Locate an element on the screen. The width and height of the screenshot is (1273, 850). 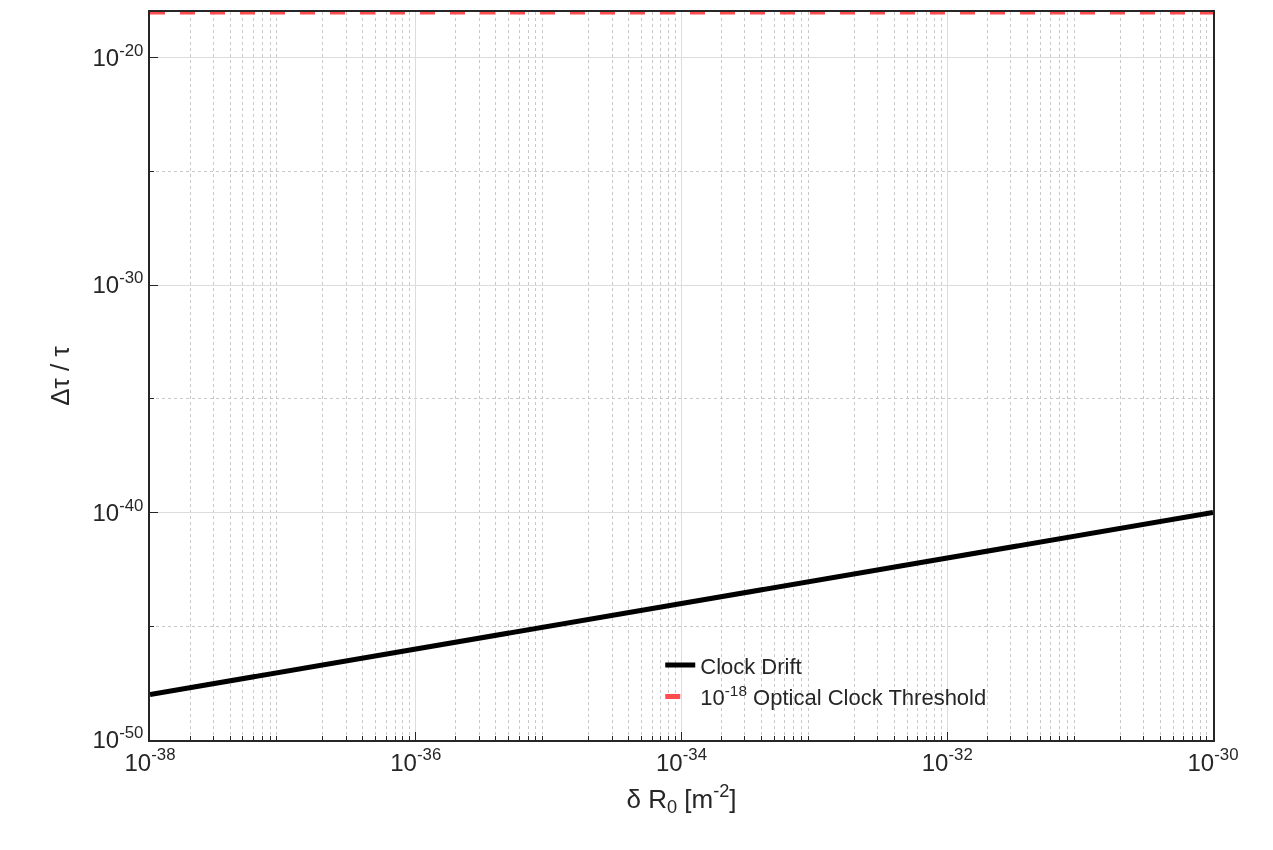
x-tick-label: 10$^{-34}$ is located at coordinates (681, 760).